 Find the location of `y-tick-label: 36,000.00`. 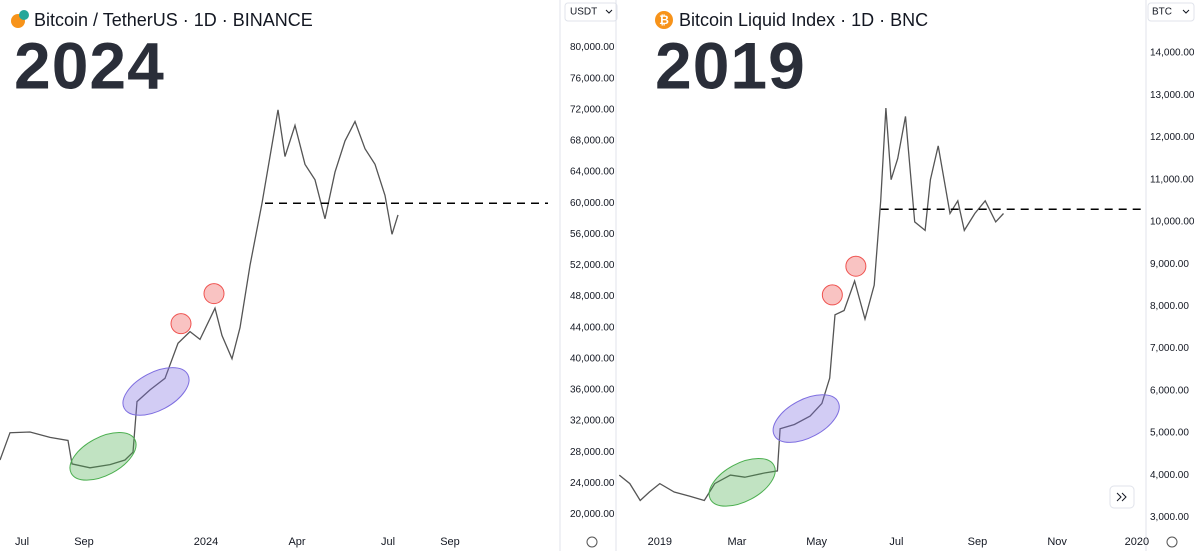

y-tick-label: 36,000.00 is located at coordinates (592, 390).